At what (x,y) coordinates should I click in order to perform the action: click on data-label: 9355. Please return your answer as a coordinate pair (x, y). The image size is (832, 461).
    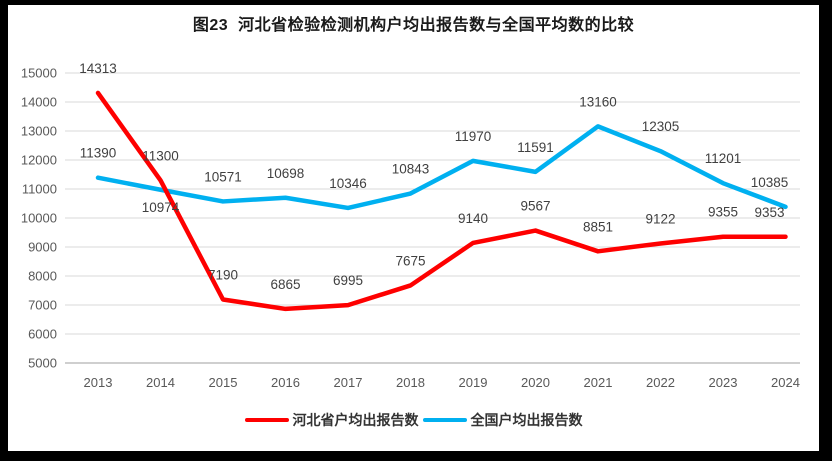
    Looking at the image, I should click on (723, 212).